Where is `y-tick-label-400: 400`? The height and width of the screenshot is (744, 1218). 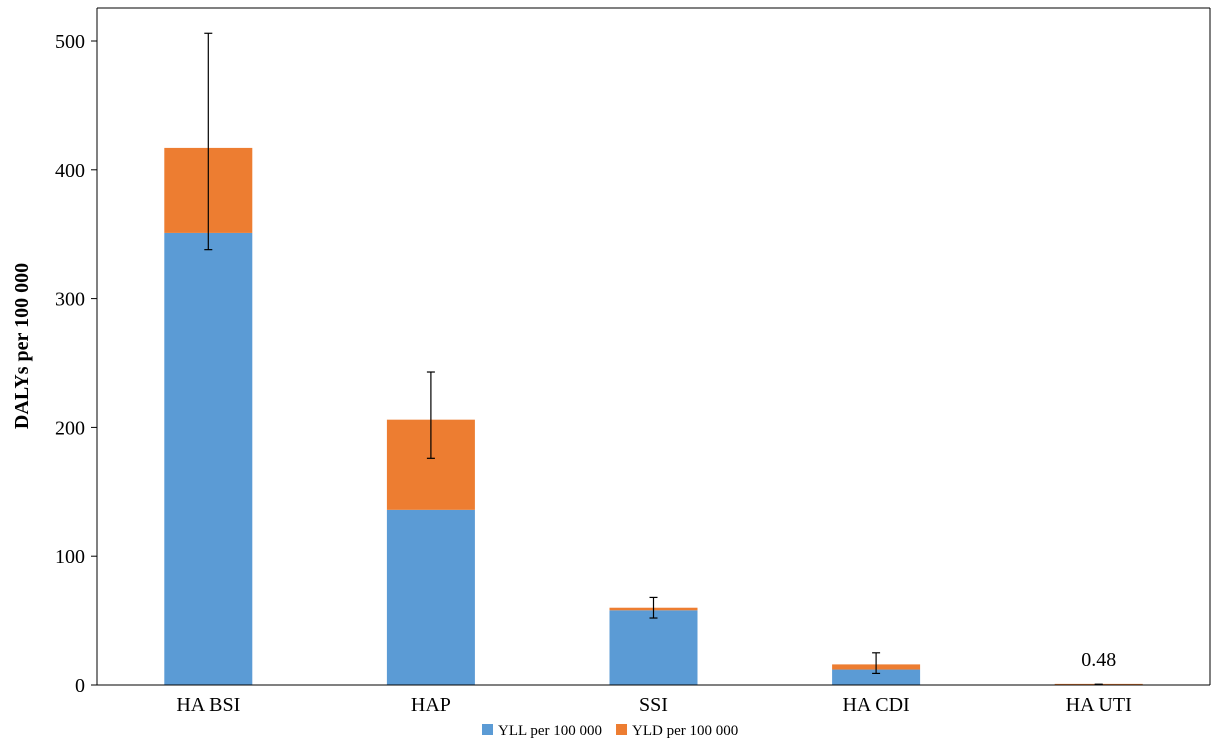
y-tick-label-400: 400 is located at coordinates (70, 171).